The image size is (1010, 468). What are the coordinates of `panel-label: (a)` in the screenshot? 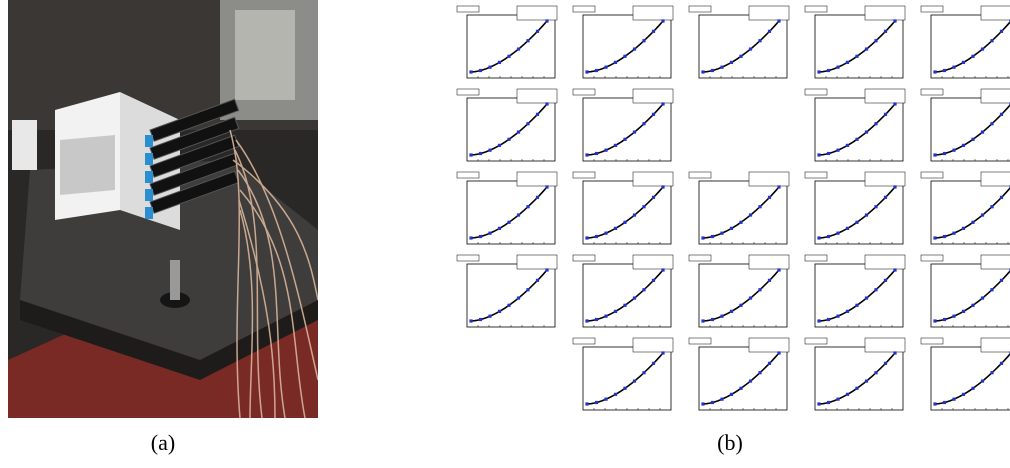 It's located at (163, 442).